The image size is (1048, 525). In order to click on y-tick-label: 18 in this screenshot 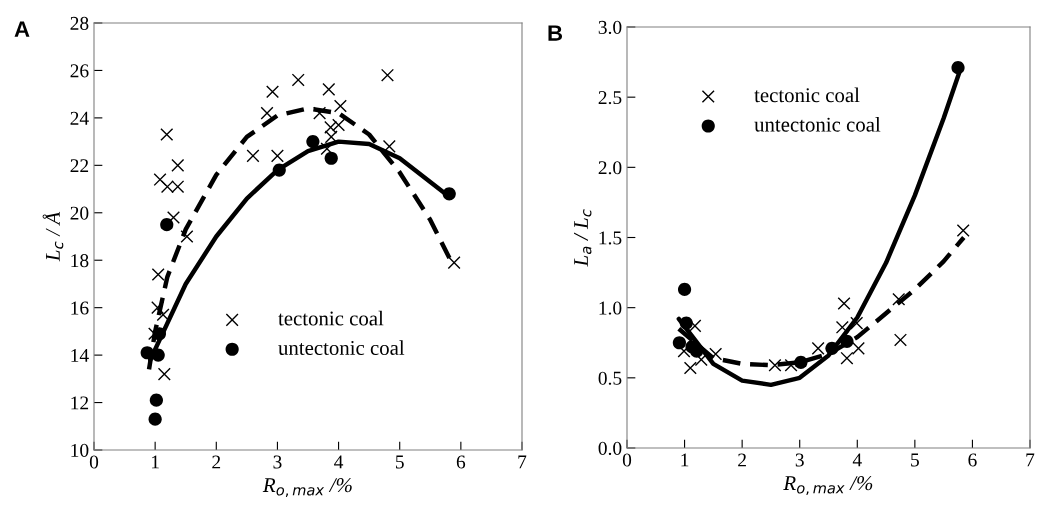, I will do `click(80, 261)`.